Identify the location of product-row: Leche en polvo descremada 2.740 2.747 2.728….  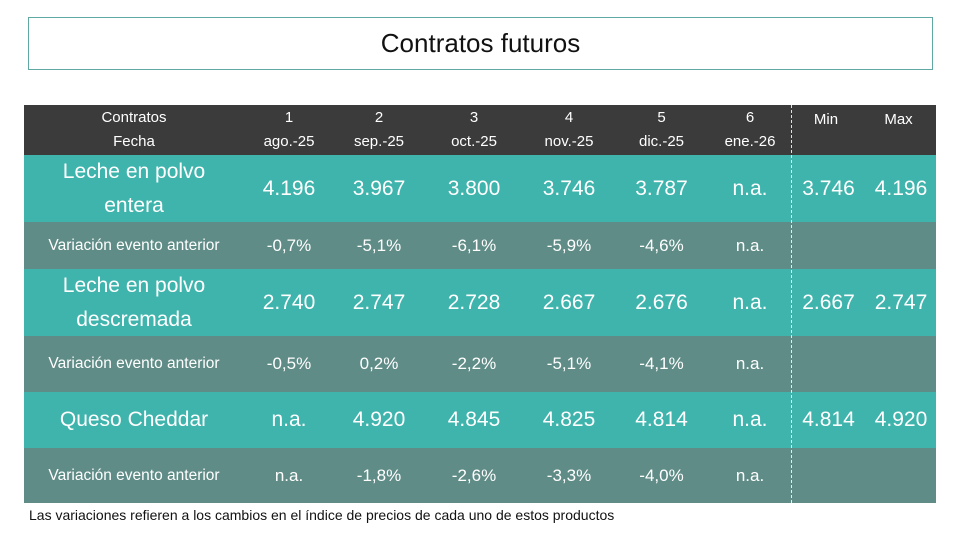
(480, 302).